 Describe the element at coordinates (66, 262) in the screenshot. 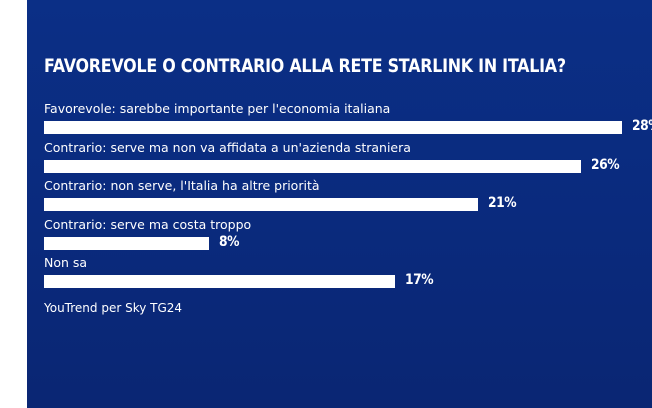

I see `bar-category-label: Non sa` at that location.